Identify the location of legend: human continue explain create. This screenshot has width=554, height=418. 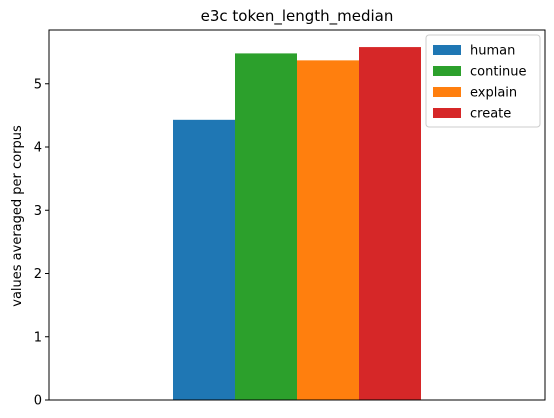
(483, 81).